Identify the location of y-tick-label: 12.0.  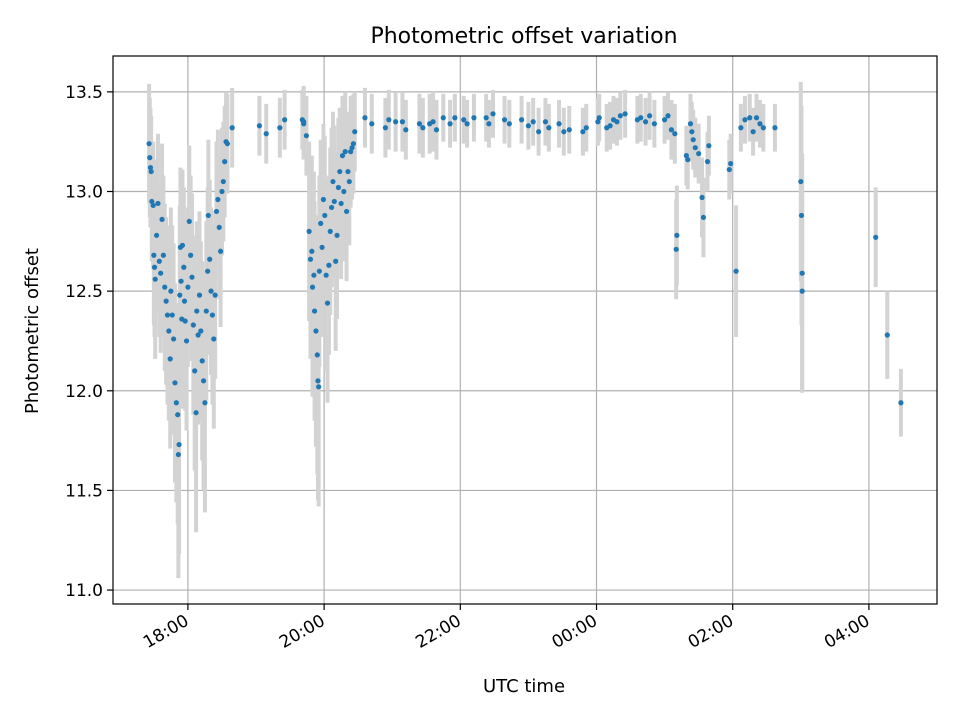
(84, 392).